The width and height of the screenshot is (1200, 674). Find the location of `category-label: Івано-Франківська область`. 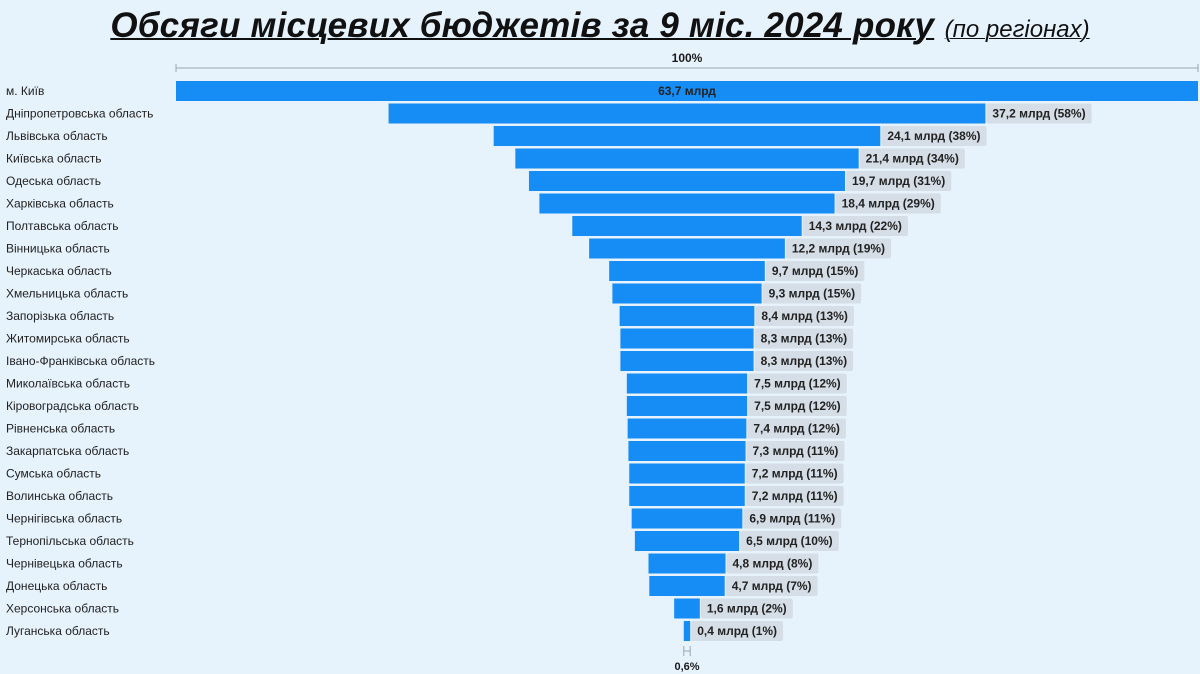

category-label: Івано-Франківська область is located at coordinates (80, 361).